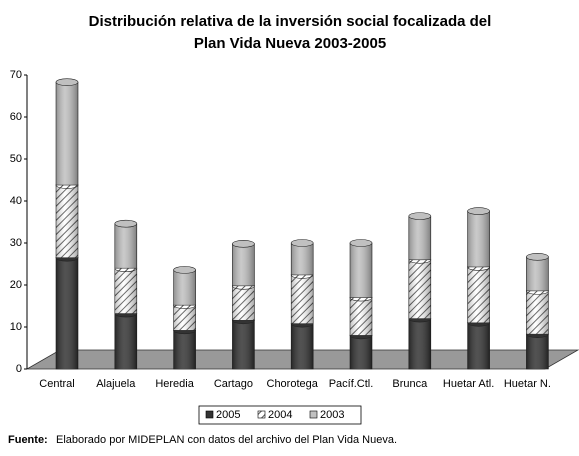 The image size is (579, 456). Describe the element at coordinates (293, 384) in the screenshot. I see `x-tick-label: Chorotega` at that location.